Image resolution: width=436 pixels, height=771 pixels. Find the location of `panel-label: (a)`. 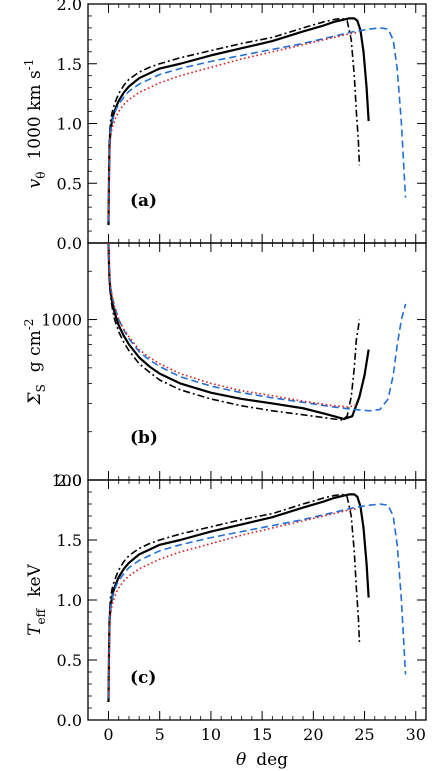

panel-label: (a) is located at coordinates (143, 201).